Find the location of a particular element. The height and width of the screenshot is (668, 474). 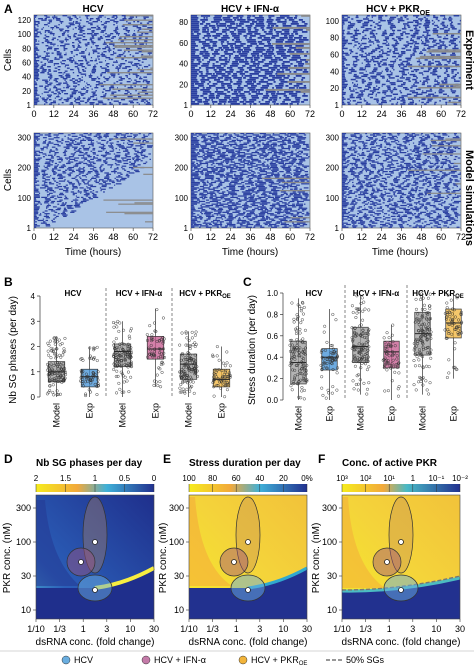

tick-label: 10⁻¹ is located at coordinates (437, 478).